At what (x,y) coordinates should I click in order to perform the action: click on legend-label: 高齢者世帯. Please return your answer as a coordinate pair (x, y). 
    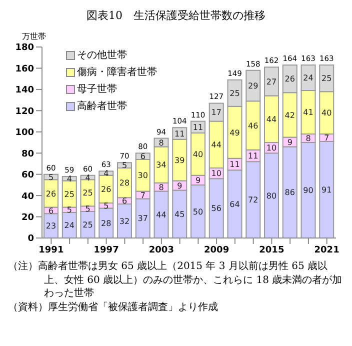
    Looking at the image, I should click on (102, 106).